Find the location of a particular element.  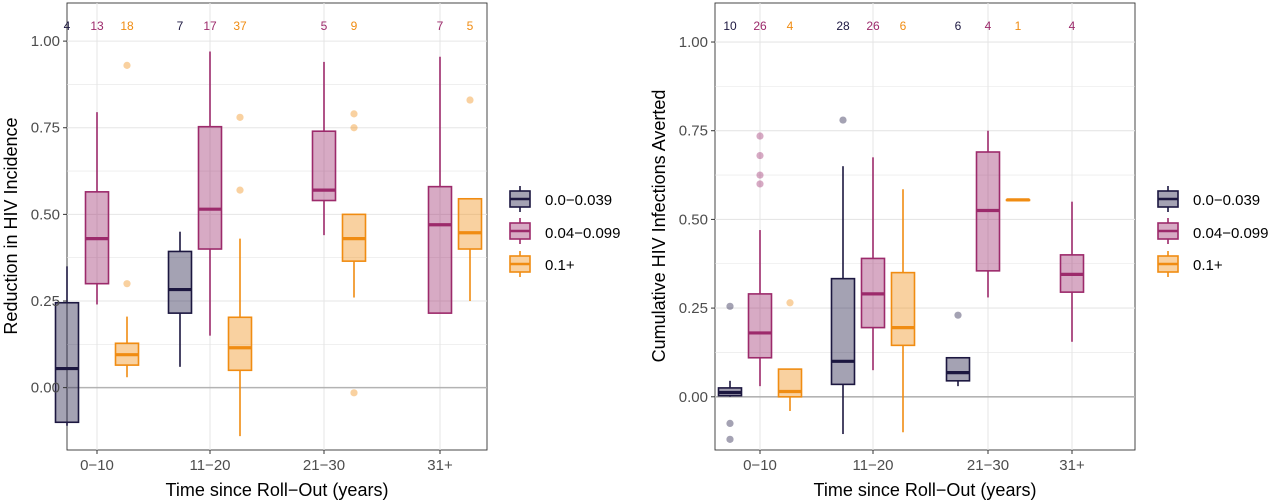

boxplot-0.04-0.099-3: 4 is located at coordinates (1072, 180).